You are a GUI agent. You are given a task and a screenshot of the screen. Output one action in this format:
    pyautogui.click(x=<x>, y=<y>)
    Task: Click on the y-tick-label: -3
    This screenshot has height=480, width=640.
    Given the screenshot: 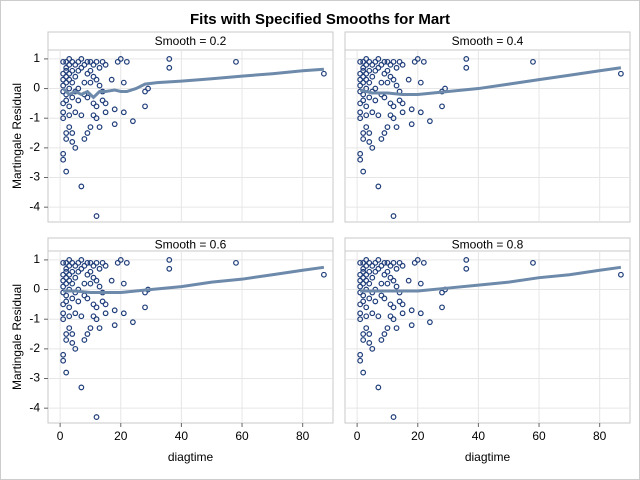 What is the action you would take?
    pyautogui.click(x=34, y=177)
    